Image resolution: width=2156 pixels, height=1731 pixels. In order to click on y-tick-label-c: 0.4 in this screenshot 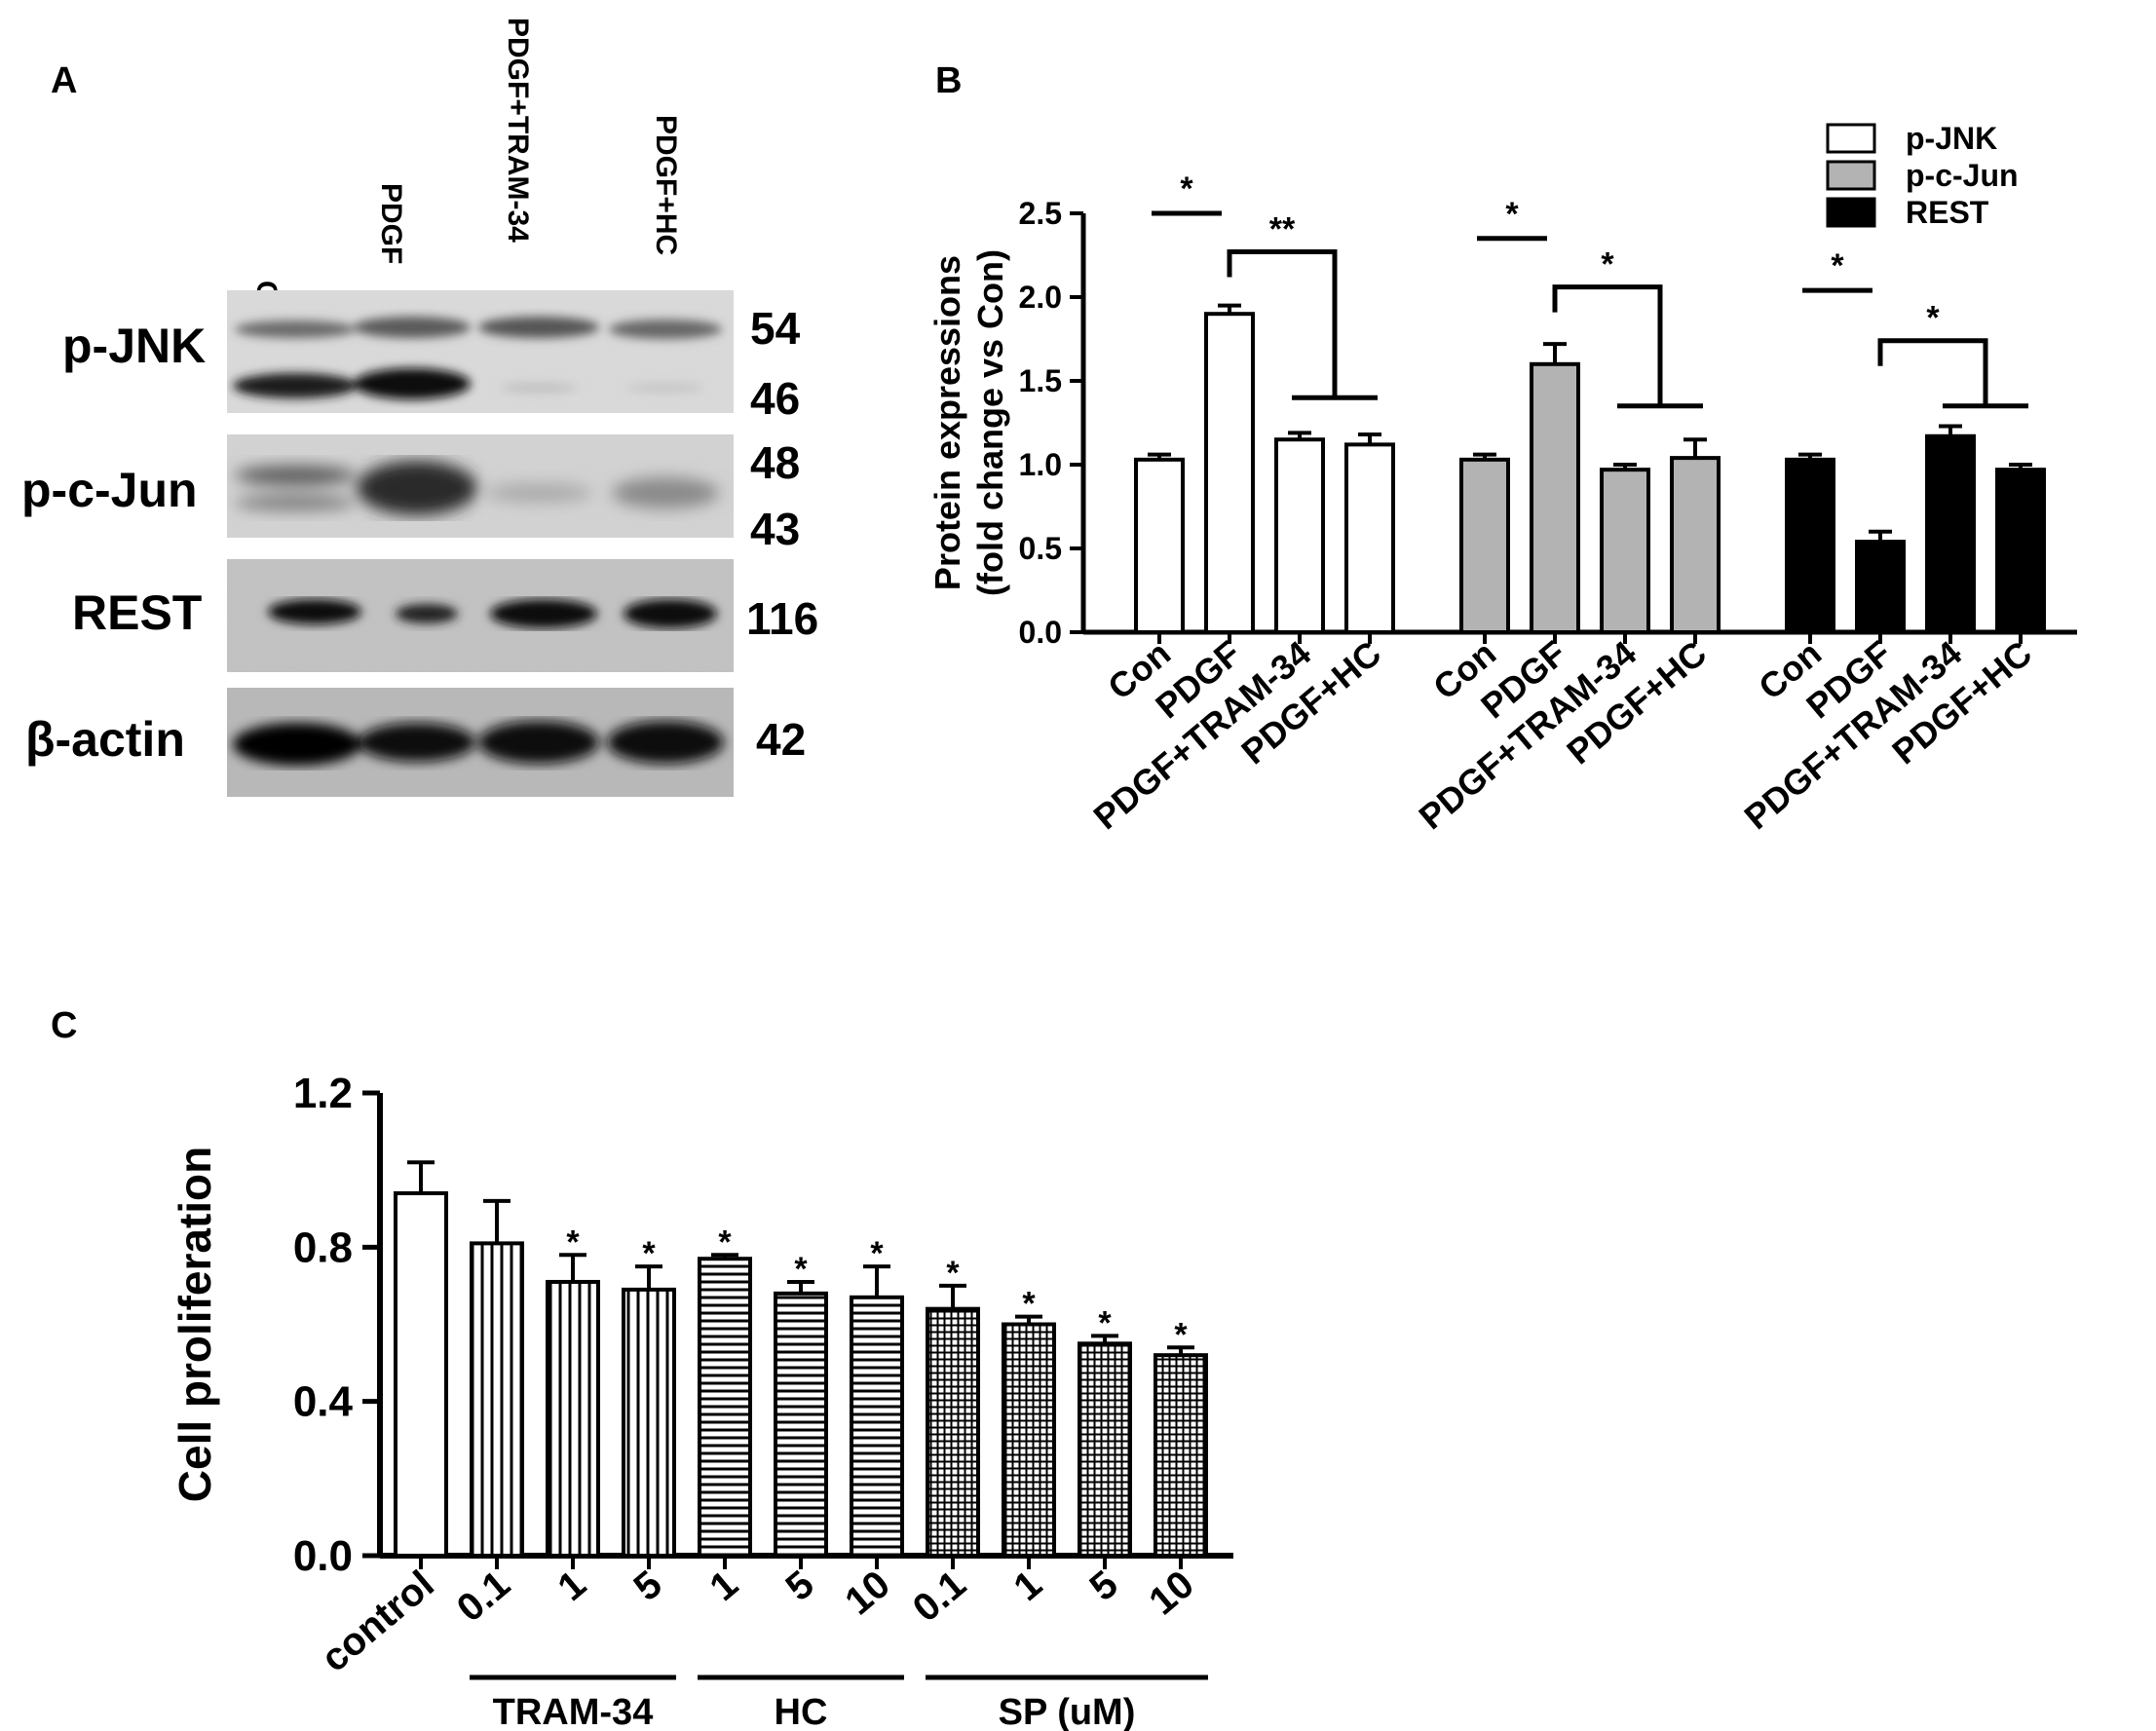, I will do `click(323, 1402)`.